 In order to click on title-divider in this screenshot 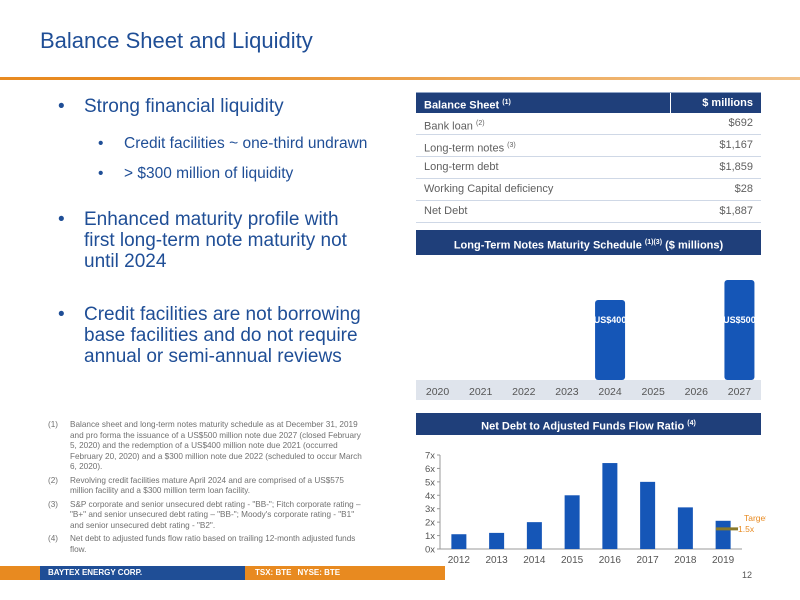, I will do `click(400, 78)`.